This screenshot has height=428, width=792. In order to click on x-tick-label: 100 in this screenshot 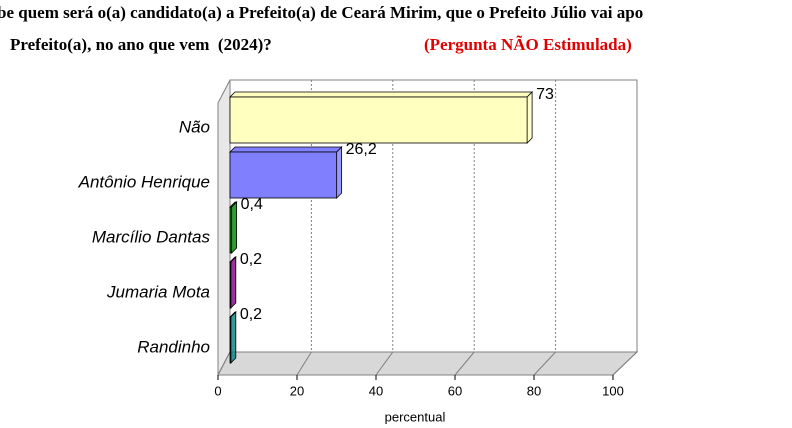, I will do `click(613, 390)`.